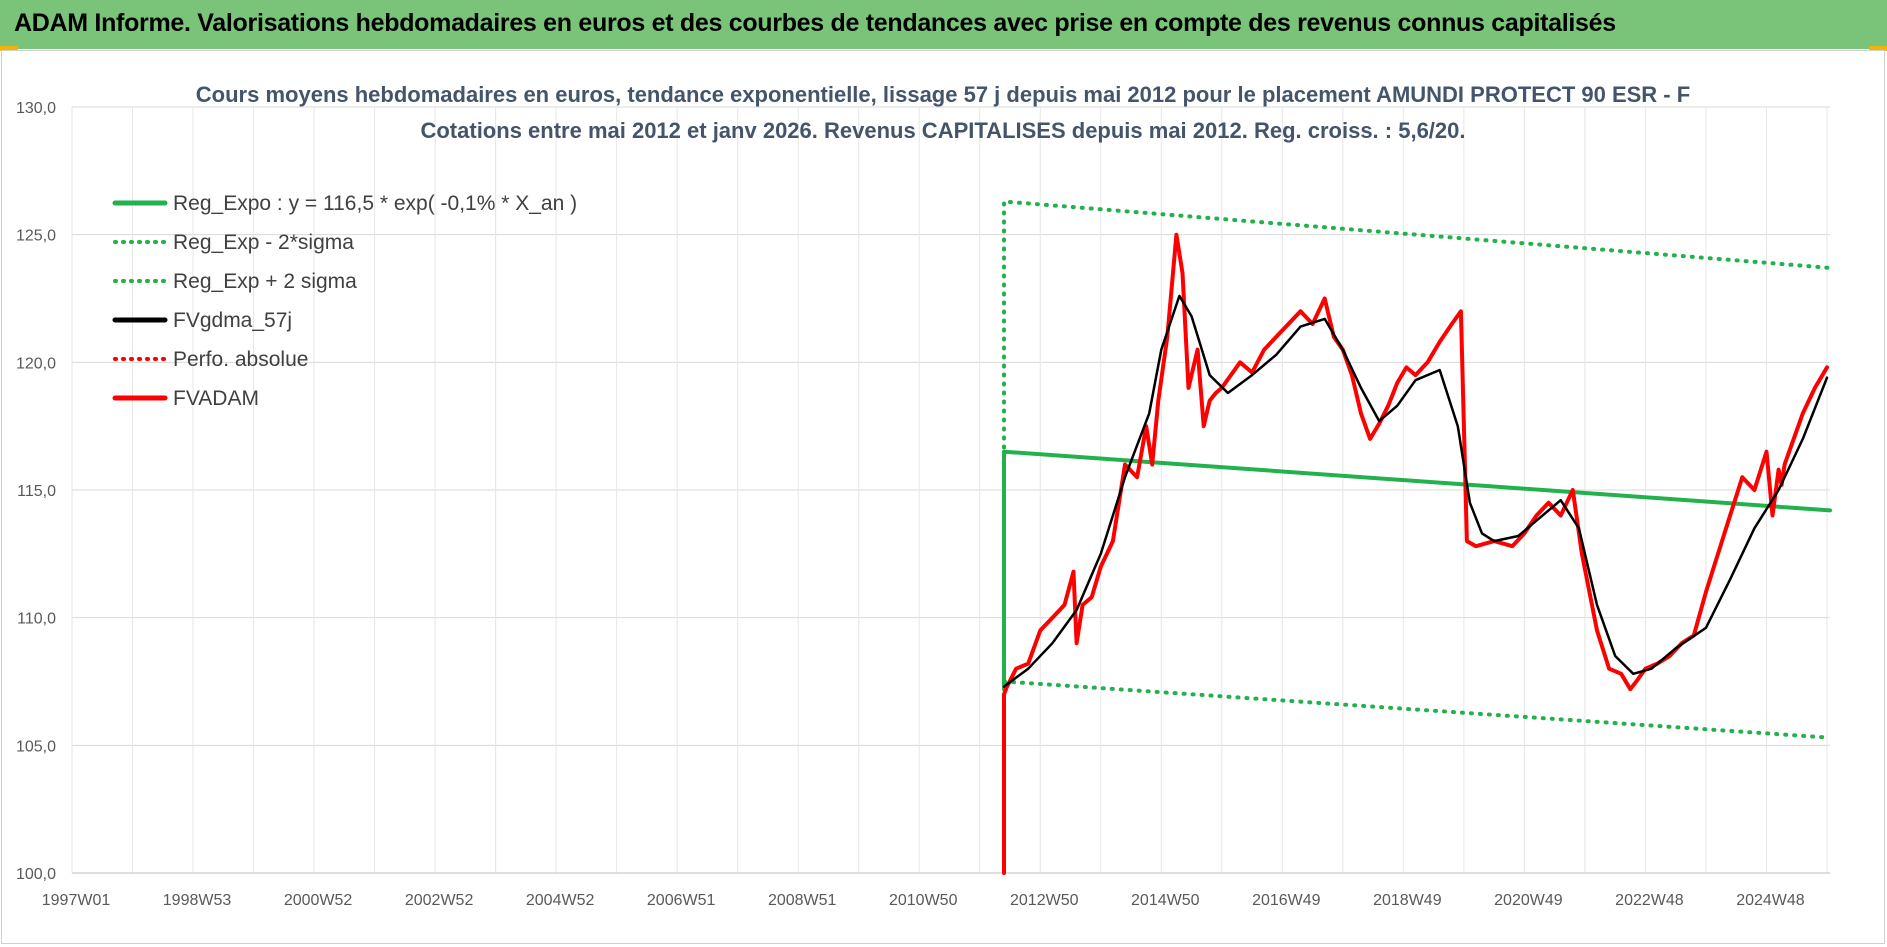  Describe the element at coordinates (923, 900) in the screenshot. I see `x-tick-label: 2010W50` at that location.